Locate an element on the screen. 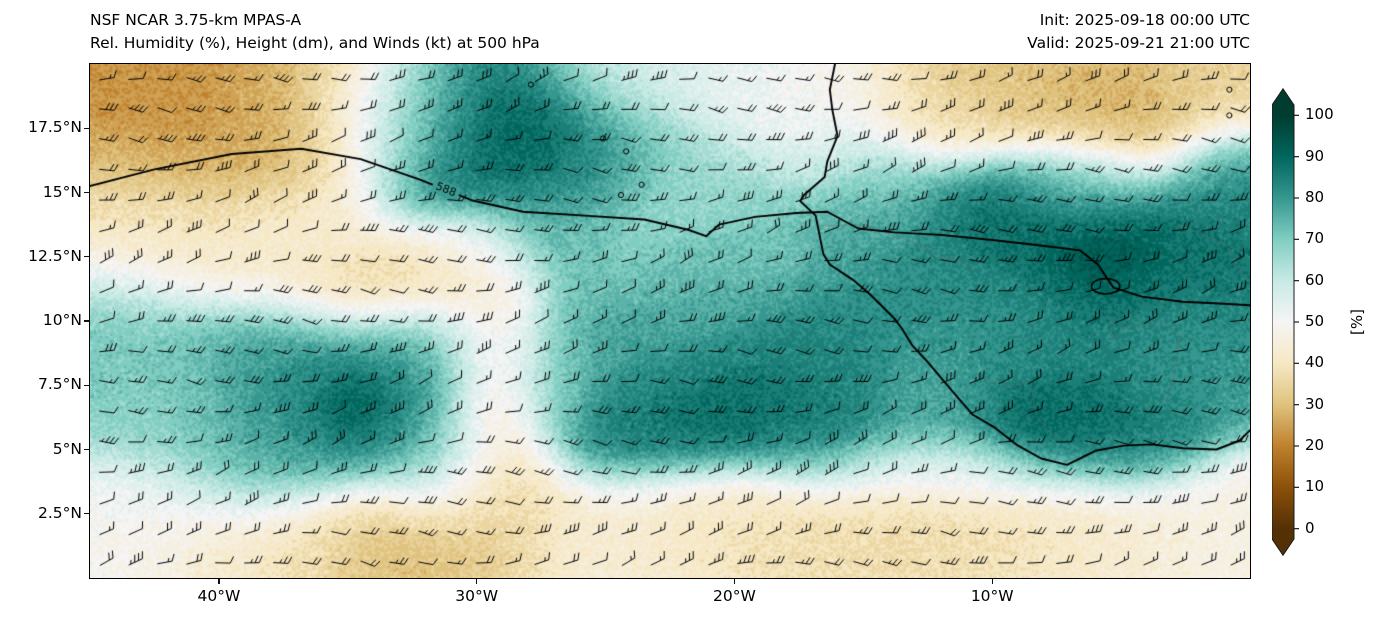  colorbar-tick-label: 20 is located at coordinates (1315, 445).